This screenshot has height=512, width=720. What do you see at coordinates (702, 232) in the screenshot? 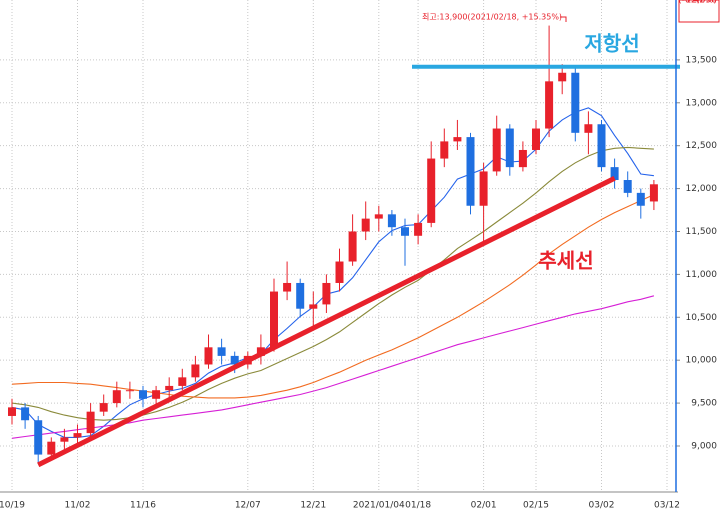
I see `y-tick-label: 11,500` at bounding box center [702, 232].